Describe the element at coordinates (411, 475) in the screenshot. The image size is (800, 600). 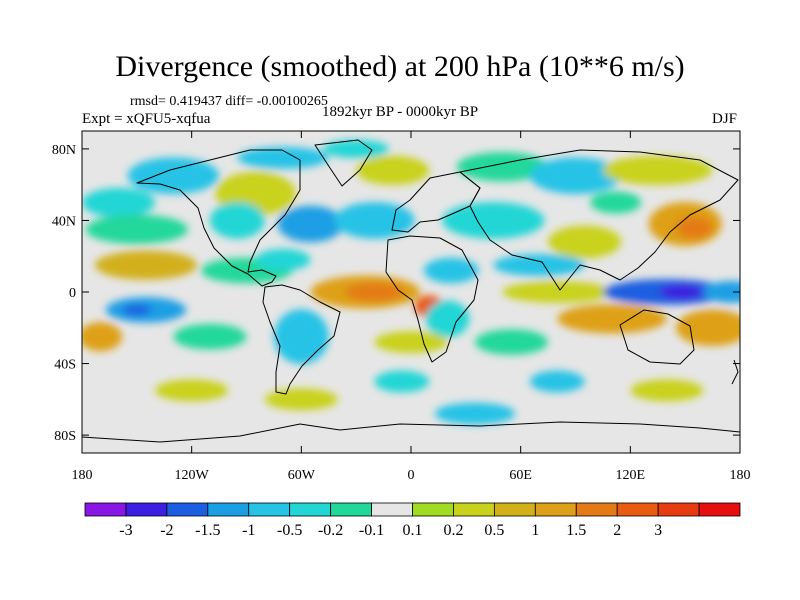
I see `x-tick-label: 0` at that location.